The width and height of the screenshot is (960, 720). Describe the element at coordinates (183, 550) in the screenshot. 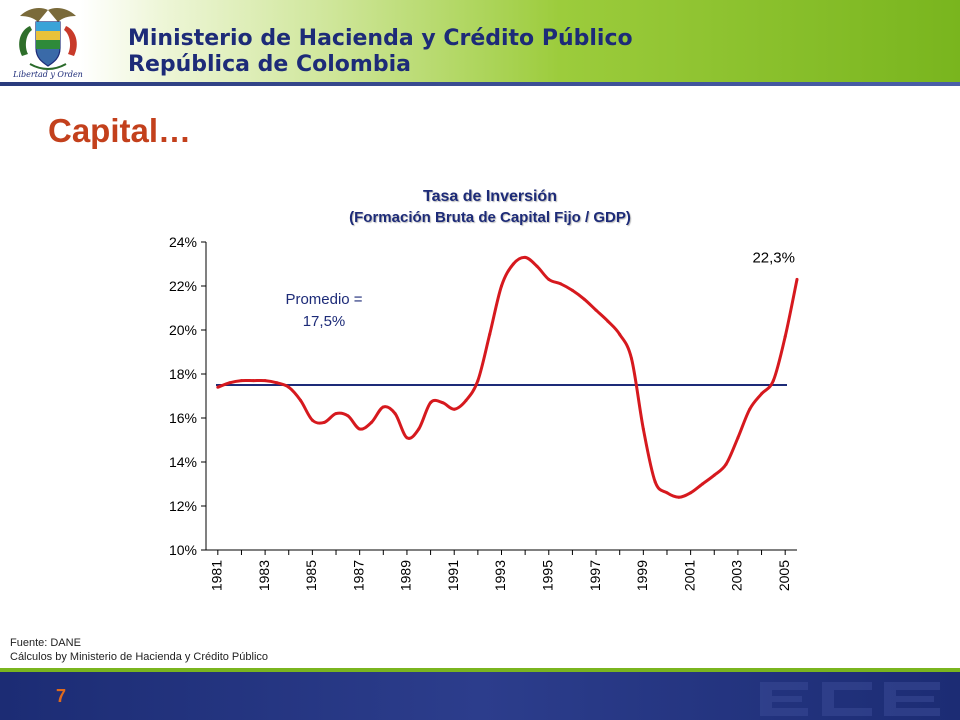

I see `y-tick-label: 10%` at that location.